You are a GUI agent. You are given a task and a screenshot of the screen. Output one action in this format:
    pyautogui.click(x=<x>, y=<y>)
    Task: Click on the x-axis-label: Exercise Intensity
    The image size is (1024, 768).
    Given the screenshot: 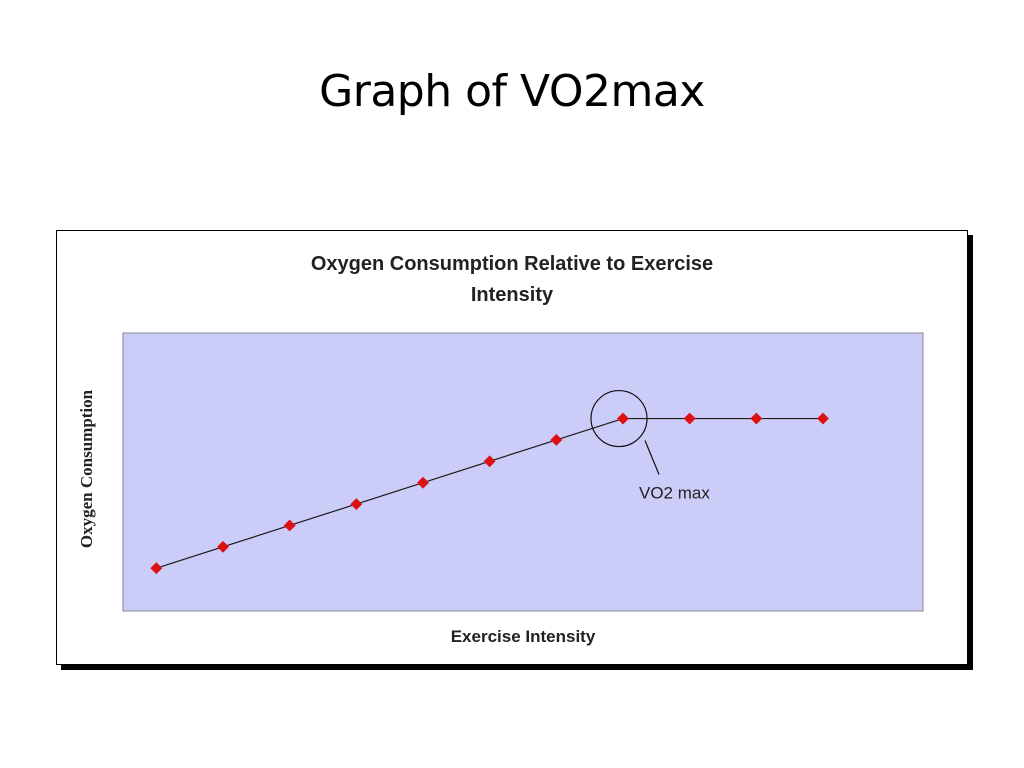 What is the action you would take?
    pyautogui.click(x=523, y=636)
    